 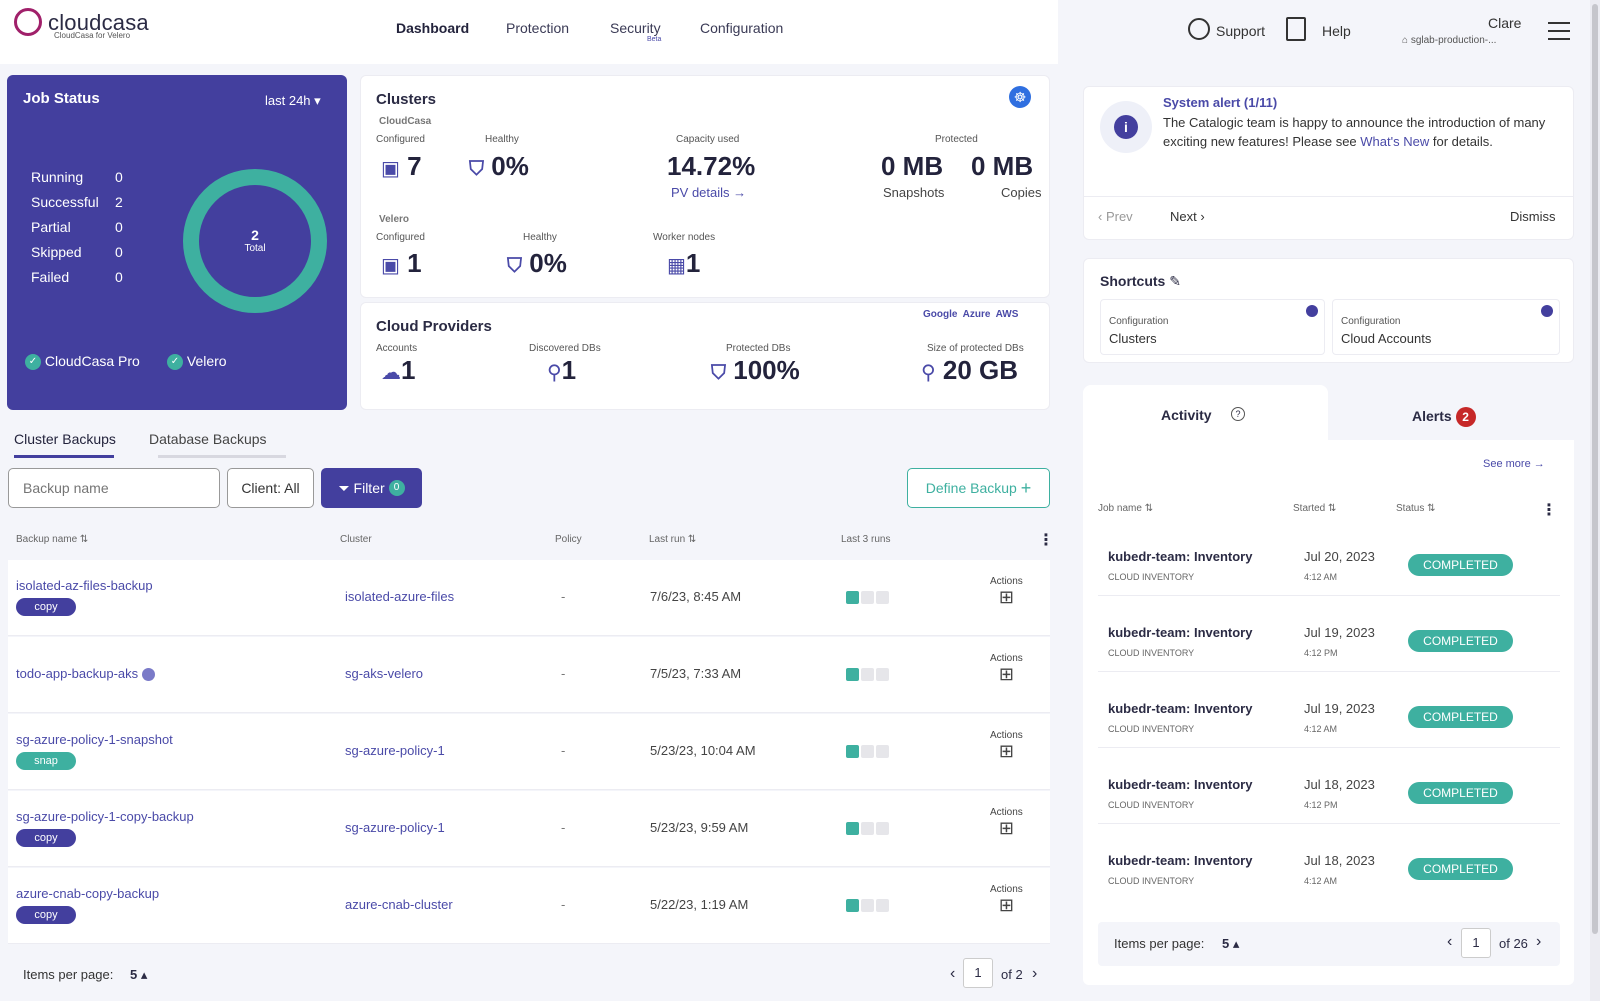 I want to click on tab-database-backups: Database Backups, so click(x=208, y=439).